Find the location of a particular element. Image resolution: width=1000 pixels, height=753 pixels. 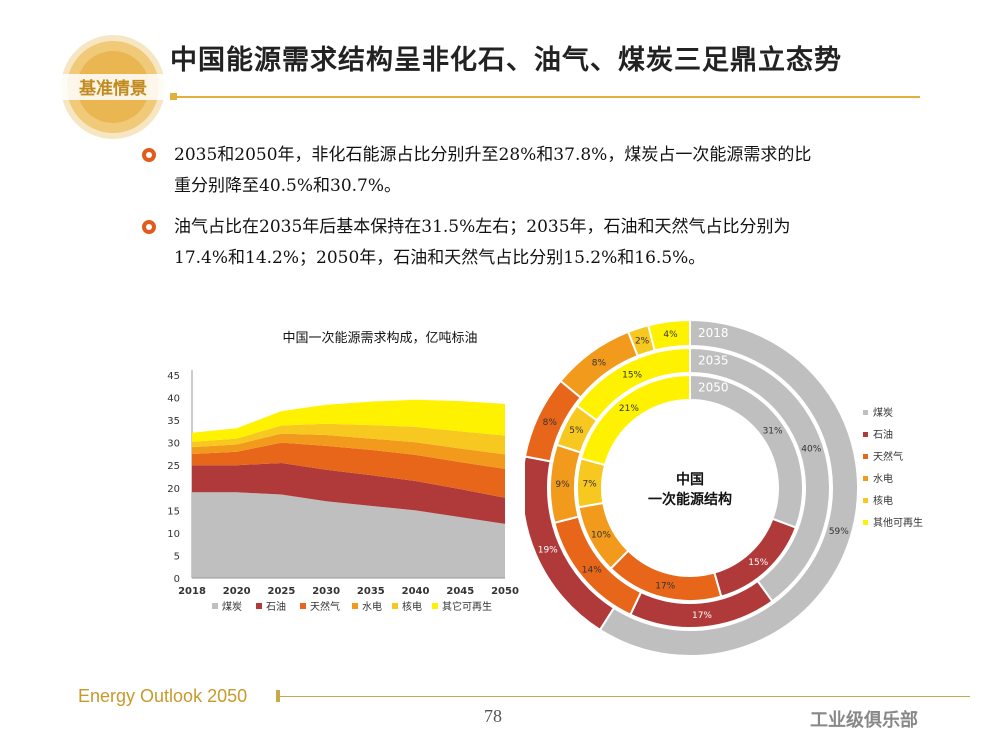

x-tick-label: 2045 is located at coordinates (460, 591).